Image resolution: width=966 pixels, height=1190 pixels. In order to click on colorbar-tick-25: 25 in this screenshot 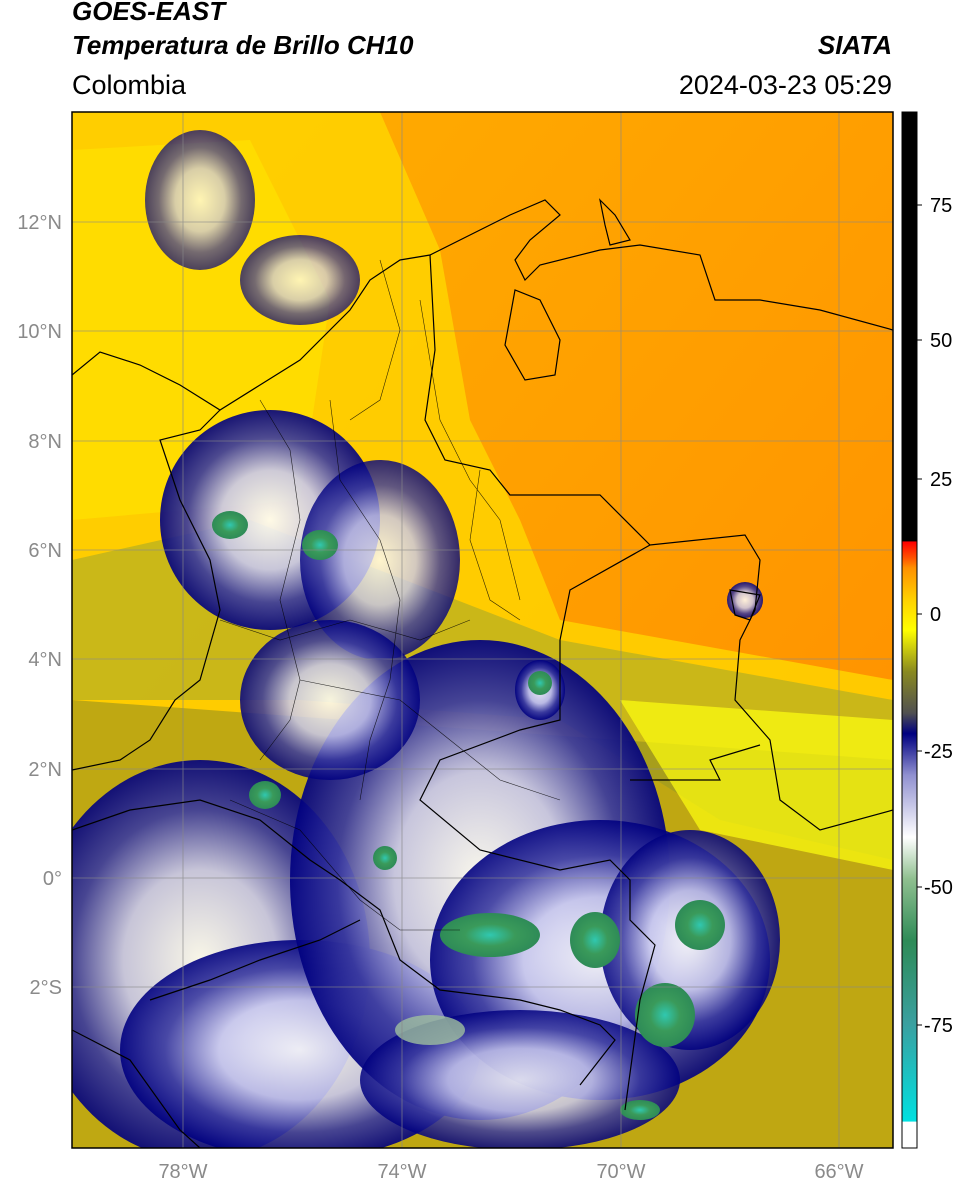, I will do `click(941, 480)`.